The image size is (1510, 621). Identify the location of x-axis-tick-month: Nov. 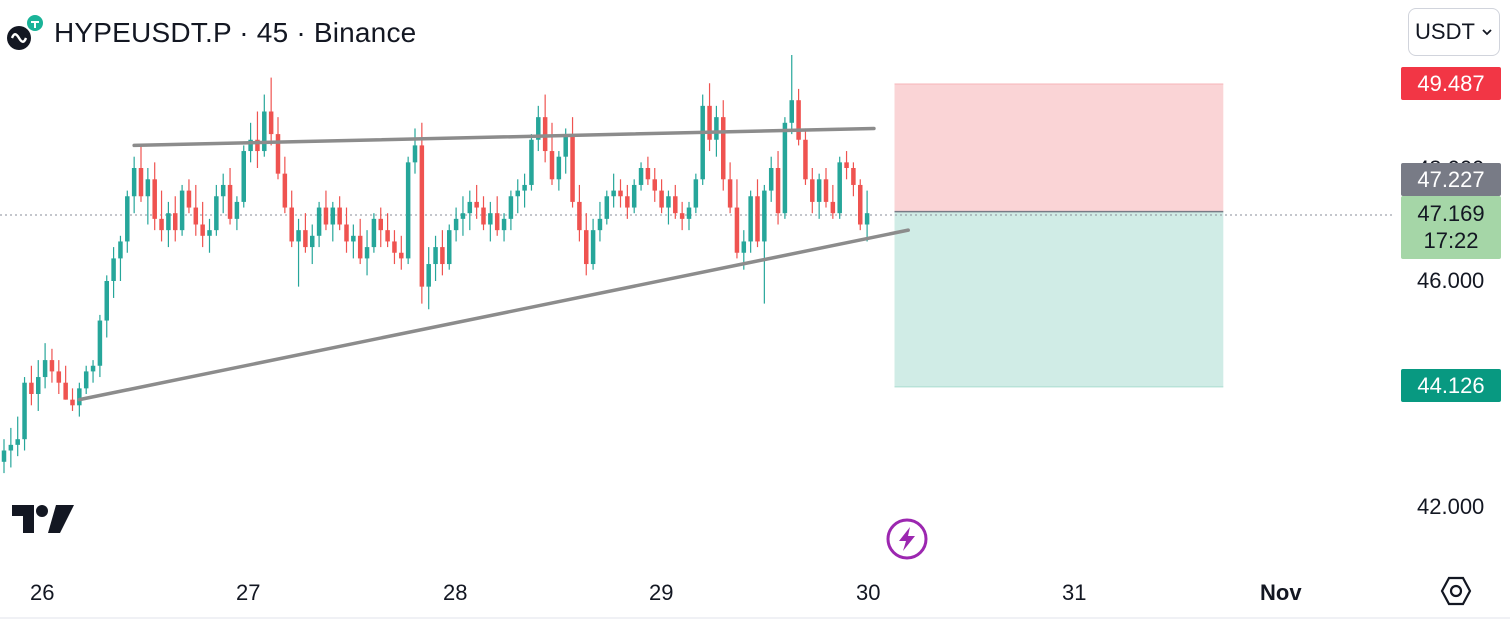
(1281, 592).